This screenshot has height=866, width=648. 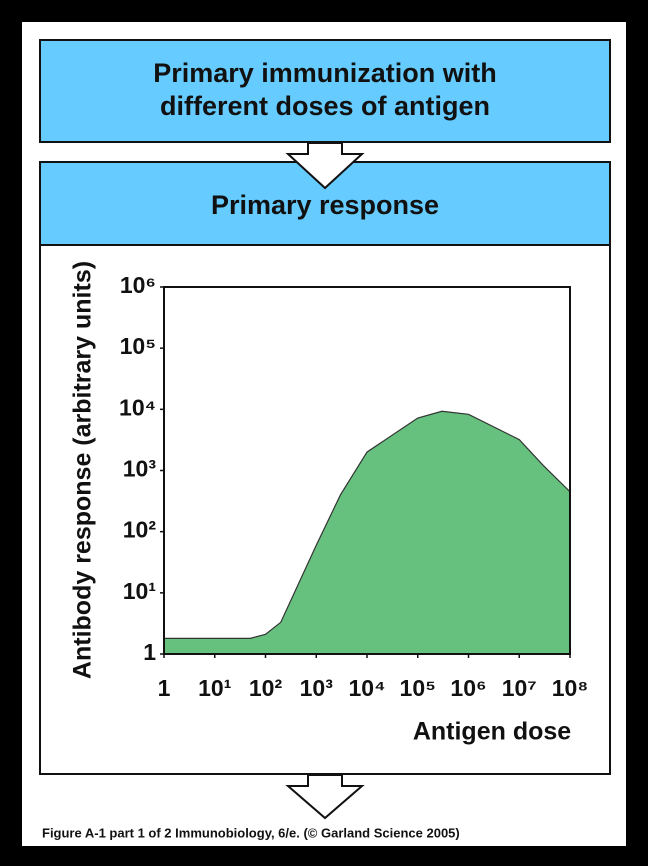 What do you see at coordinates (468, 688) in the screenshot?
I see `x-tick-label: 10⁶` at bounding box center [468, 688].